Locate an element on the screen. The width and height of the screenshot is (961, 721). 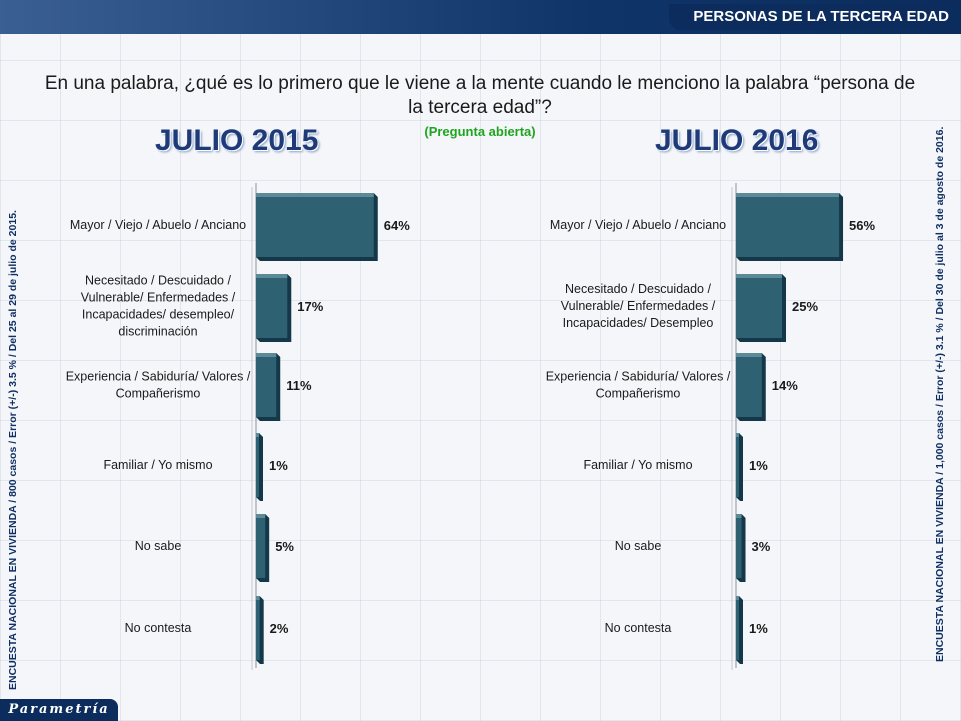
parametria-logo: Parametría is located at coordinates (59, 710).